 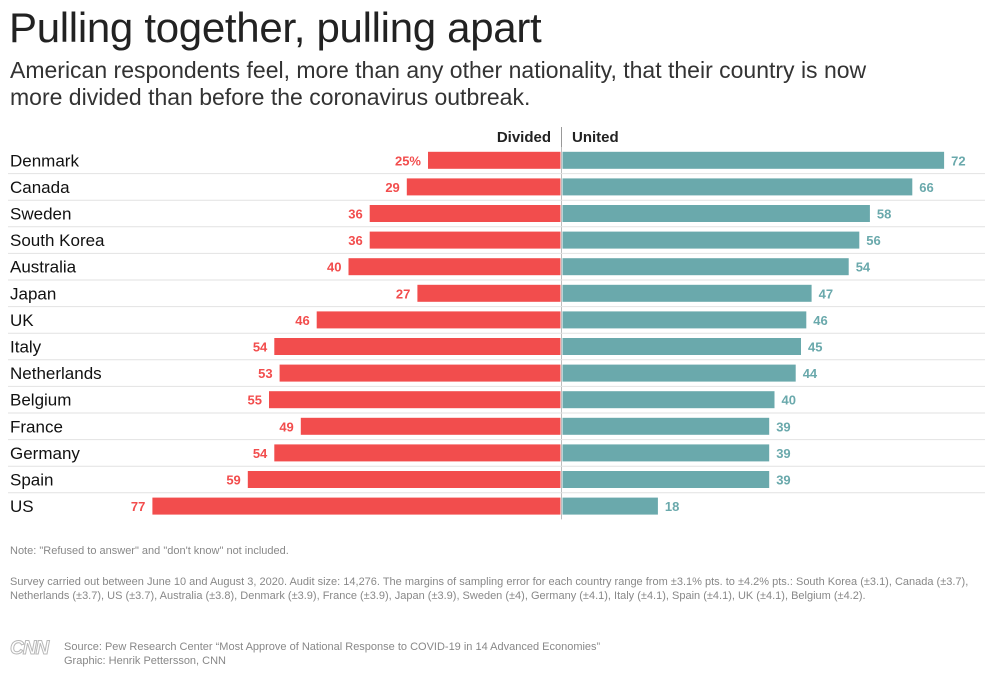 I want to click on category-label: Germany, so click(x=45, y=453).